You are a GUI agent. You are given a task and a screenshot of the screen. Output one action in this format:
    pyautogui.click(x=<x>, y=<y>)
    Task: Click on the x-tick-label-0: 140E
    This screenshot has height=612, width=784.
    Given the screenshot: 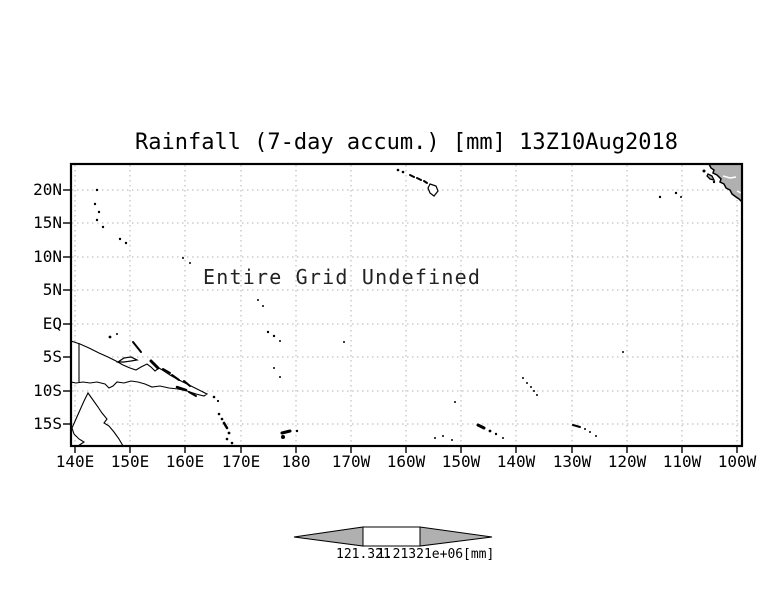 What is the action you would take?
    pyautogui.click(x=75, y=461)
    